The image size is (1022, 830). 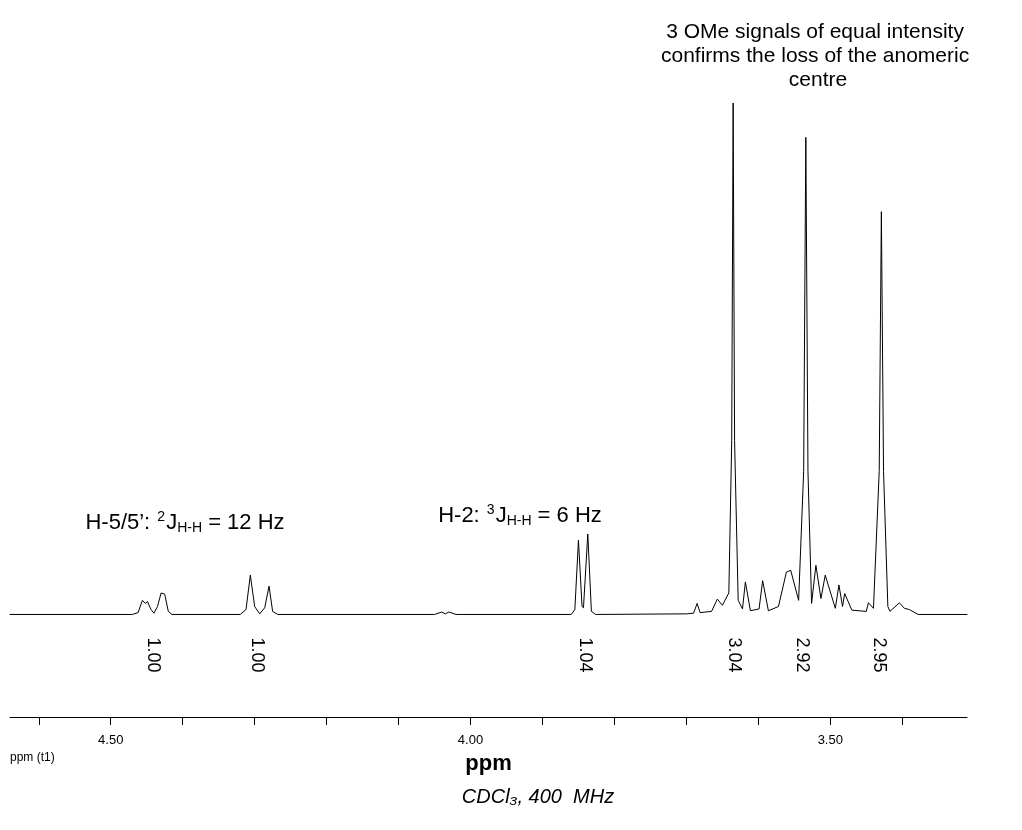 I want to click on x-axis-title: ppm, so click(x=488, y=762).